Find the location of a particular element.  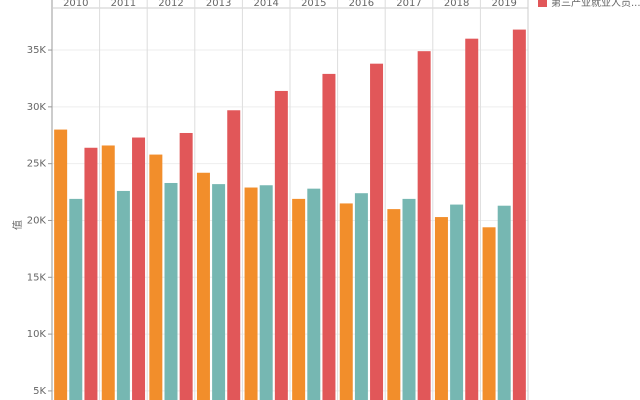

column-header: 2015 is located at coordinates (313, 4).